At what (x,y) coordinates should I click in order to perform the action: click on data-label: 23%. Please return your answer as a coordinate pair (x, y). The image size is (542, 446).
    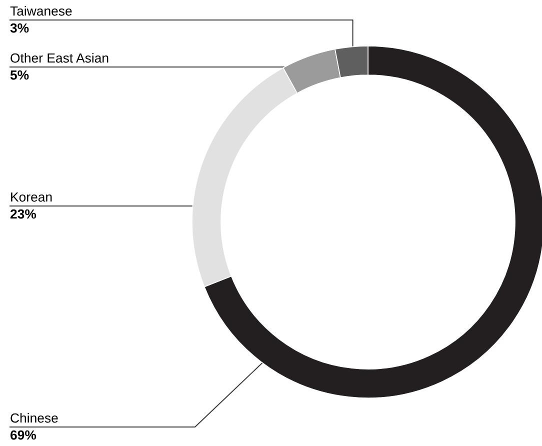
    Looking at the image, I should click on (23, 214).